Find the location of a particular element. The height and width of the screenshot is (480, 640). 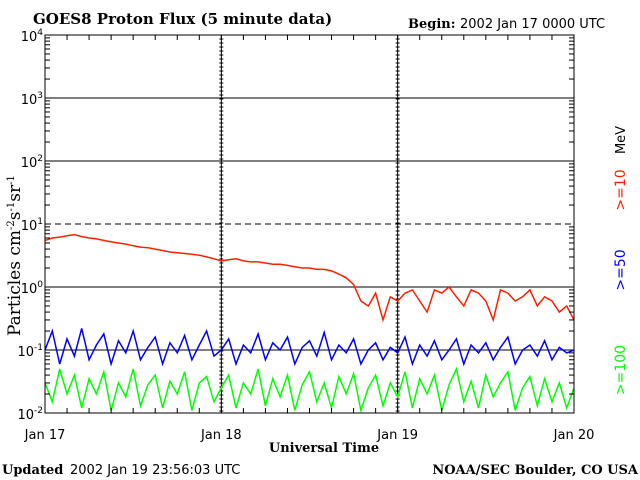

x-tick-label: Jan 20 is located at coordinates (574, 435).